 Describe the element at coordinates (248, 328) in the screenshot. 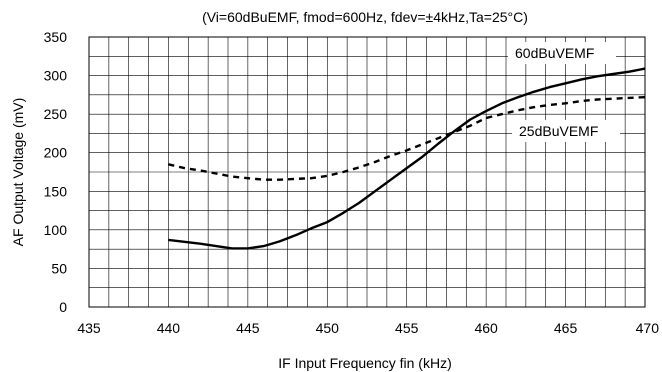

I see `x-tick-label: 445` at that location.